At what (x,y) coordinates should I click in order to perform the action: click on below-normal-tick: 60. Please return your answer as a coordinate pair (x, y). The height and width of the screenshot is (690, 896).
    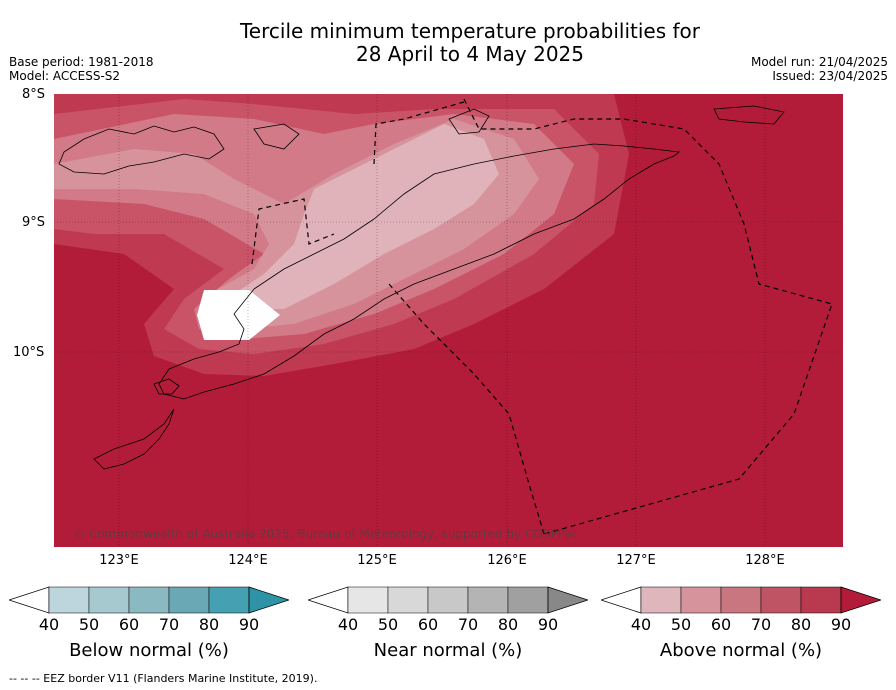
    Looking at the image, I should click on (129, 624).